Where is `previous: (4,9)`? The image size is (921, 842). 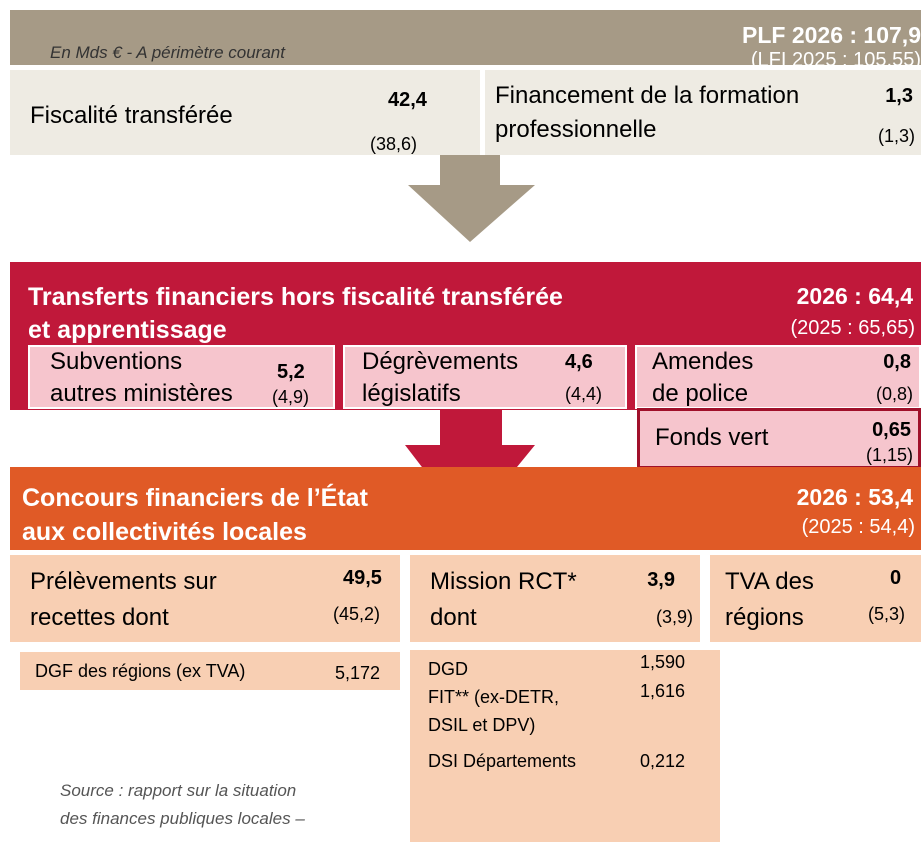
previous: (4,9) is located at coordinates (291, 397).